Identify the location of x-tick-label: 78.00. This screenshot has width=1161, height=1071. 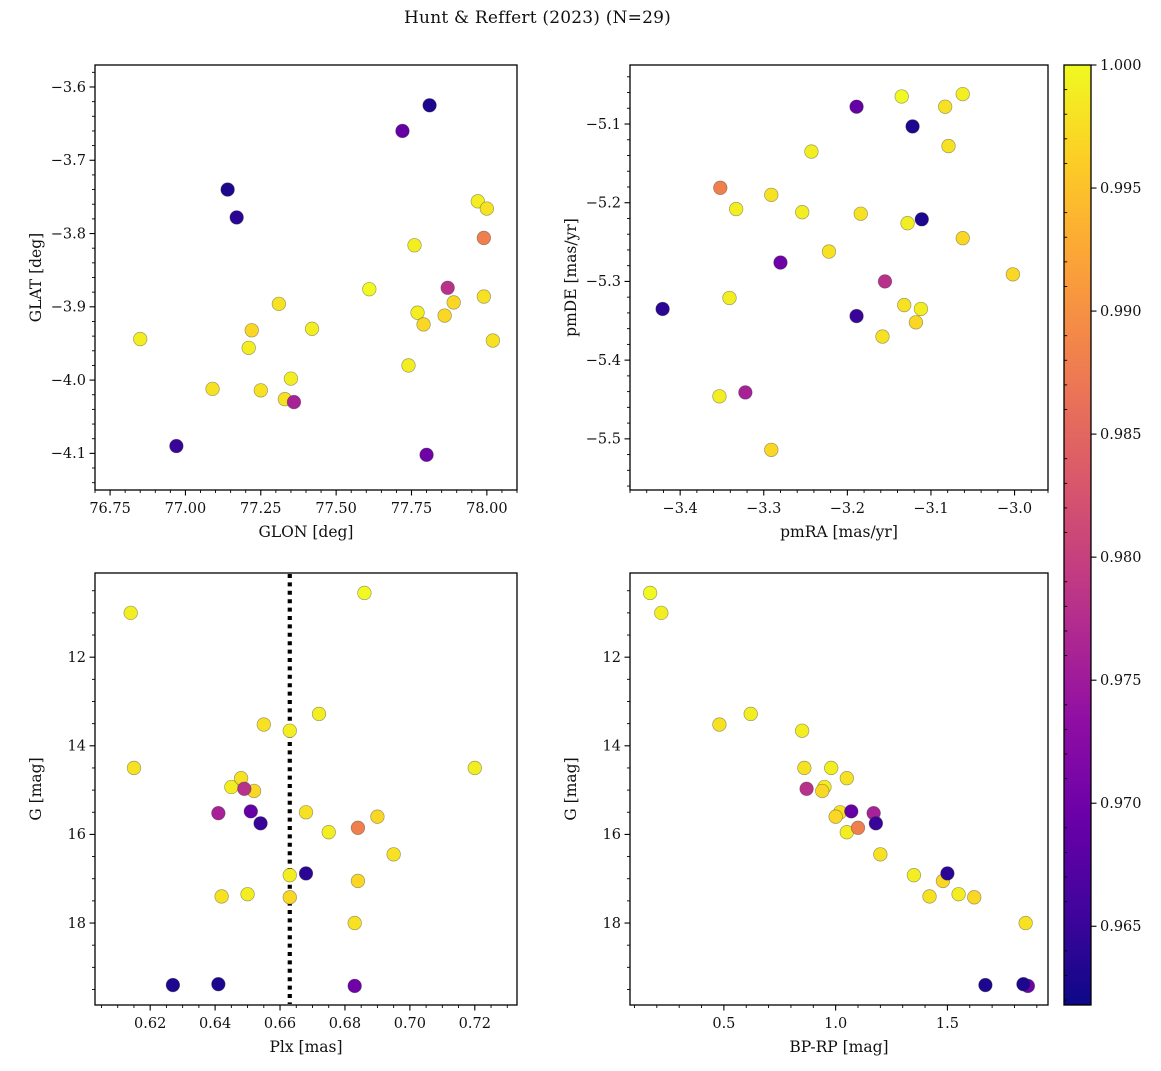
(487, 509).